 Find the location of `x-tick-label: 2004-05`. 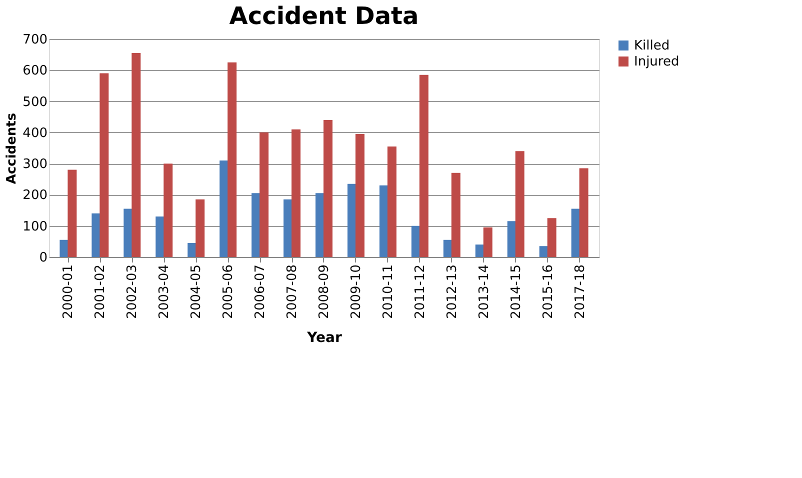

x-tick-label: 2004-05 is located at coordinates (196, 291).